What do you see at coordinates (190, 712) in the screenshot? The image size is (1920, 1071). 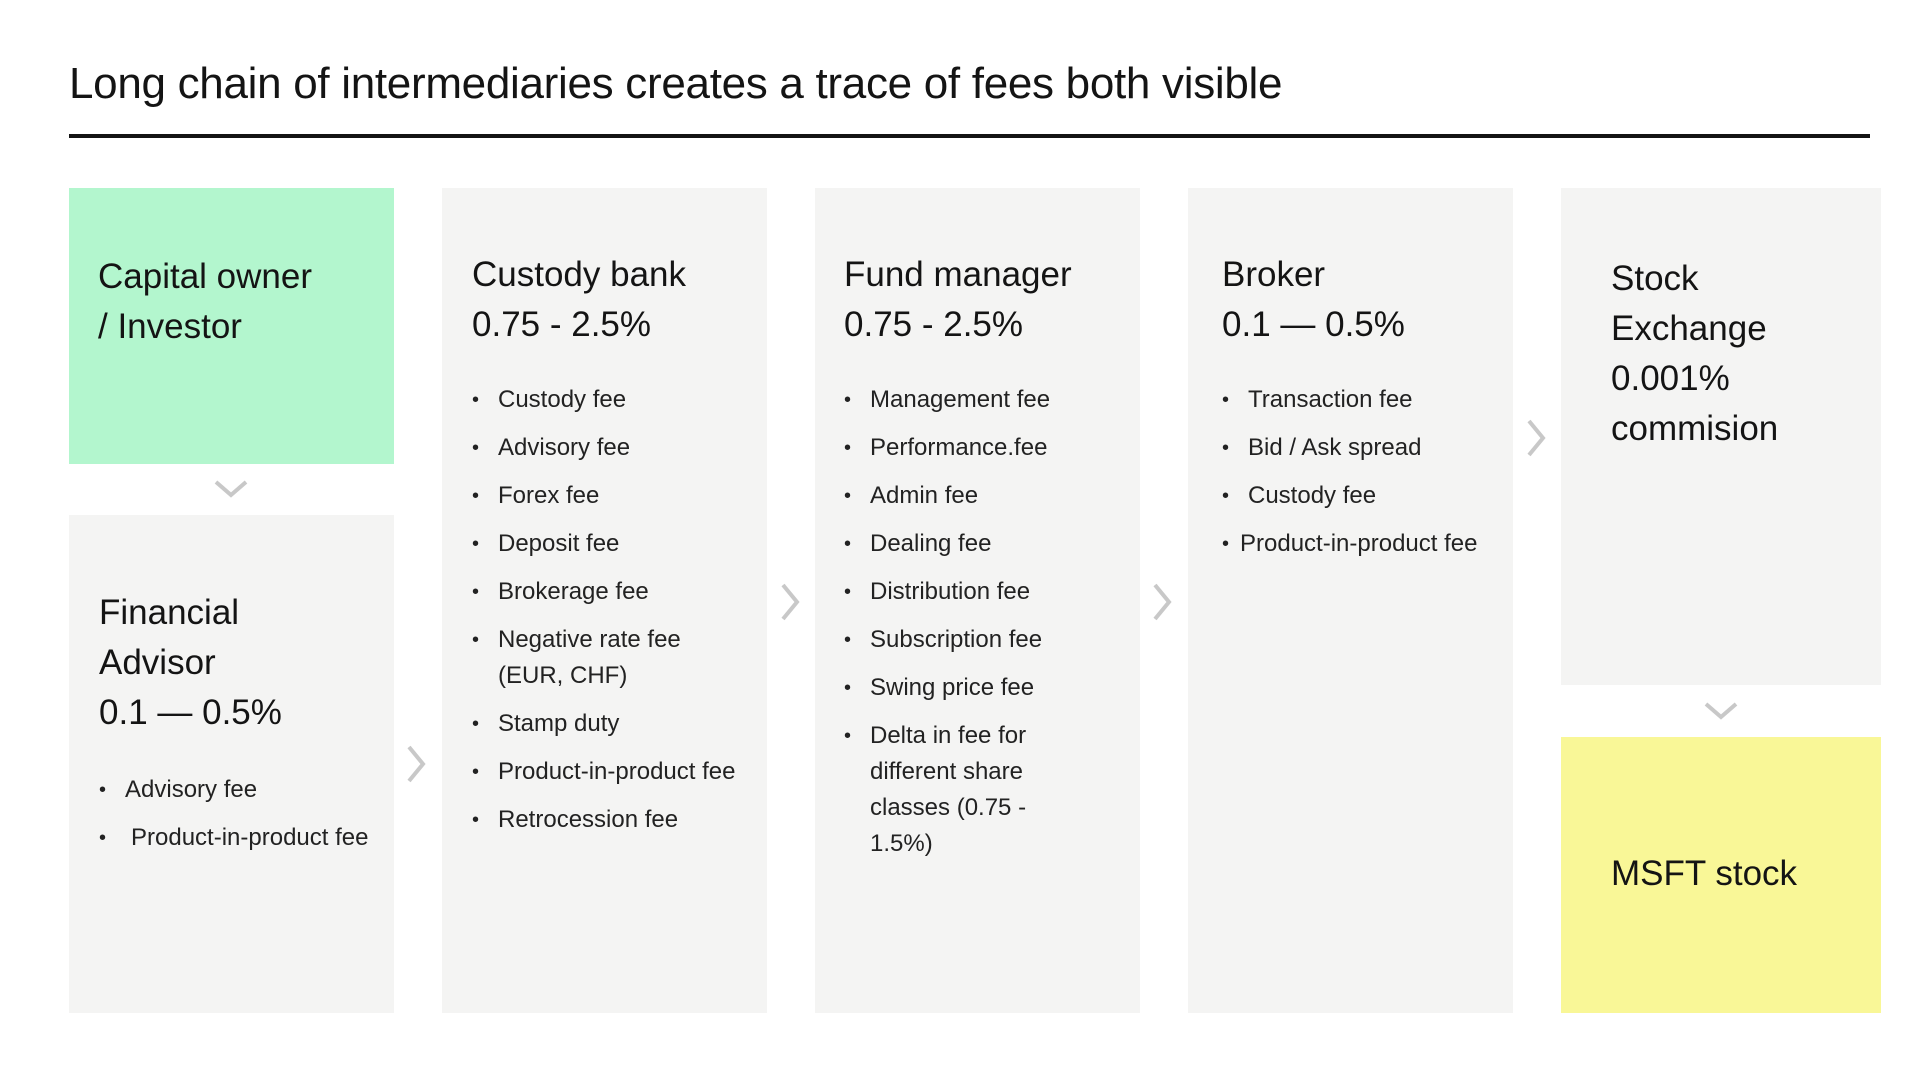 I see `advisor-rate: 0.1 — 0.5%` at bounding box center [190, 712].